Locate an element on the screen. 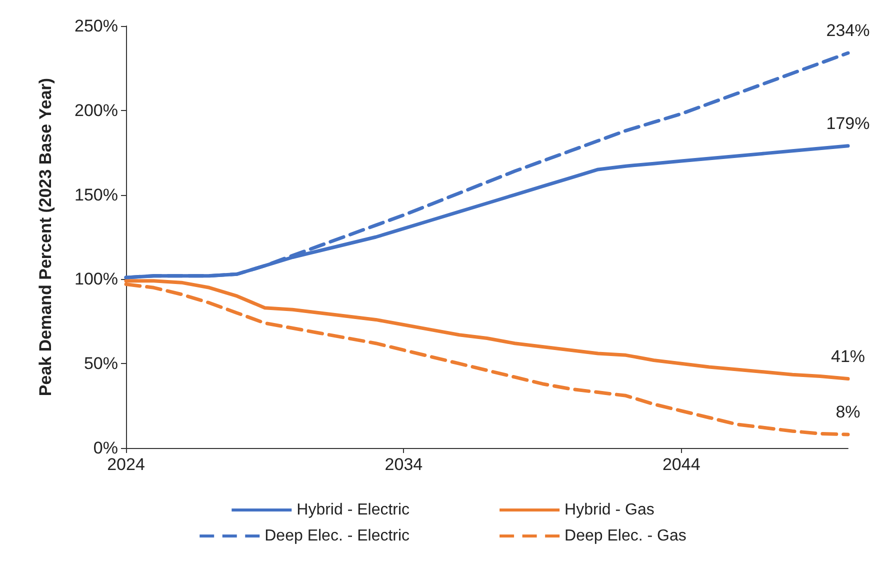 The image size is (889, 564). legend-label: Deep Elec. - Gas is located at coordinates (625, 536).